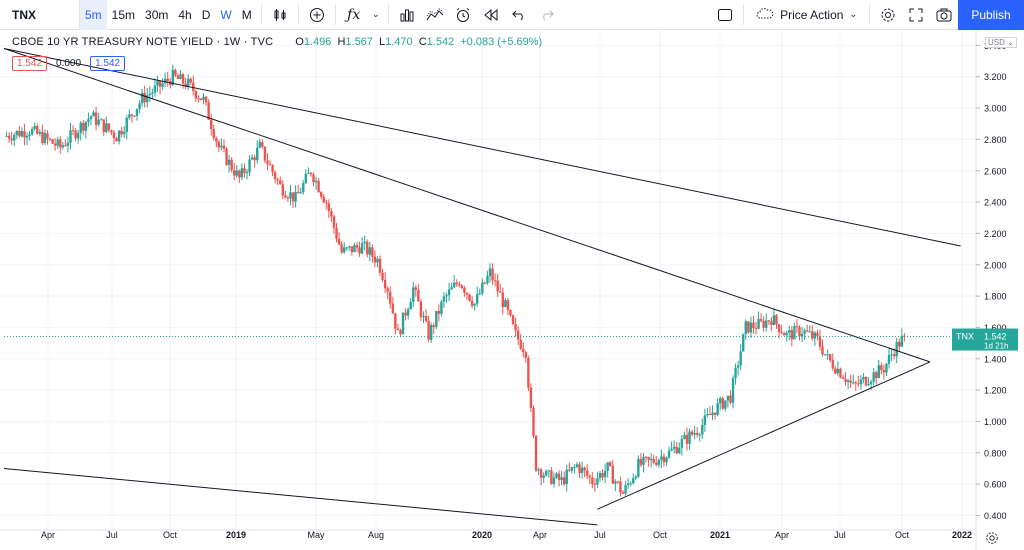  I want to click on interval-4h-button: 4h, so click(185, 14).